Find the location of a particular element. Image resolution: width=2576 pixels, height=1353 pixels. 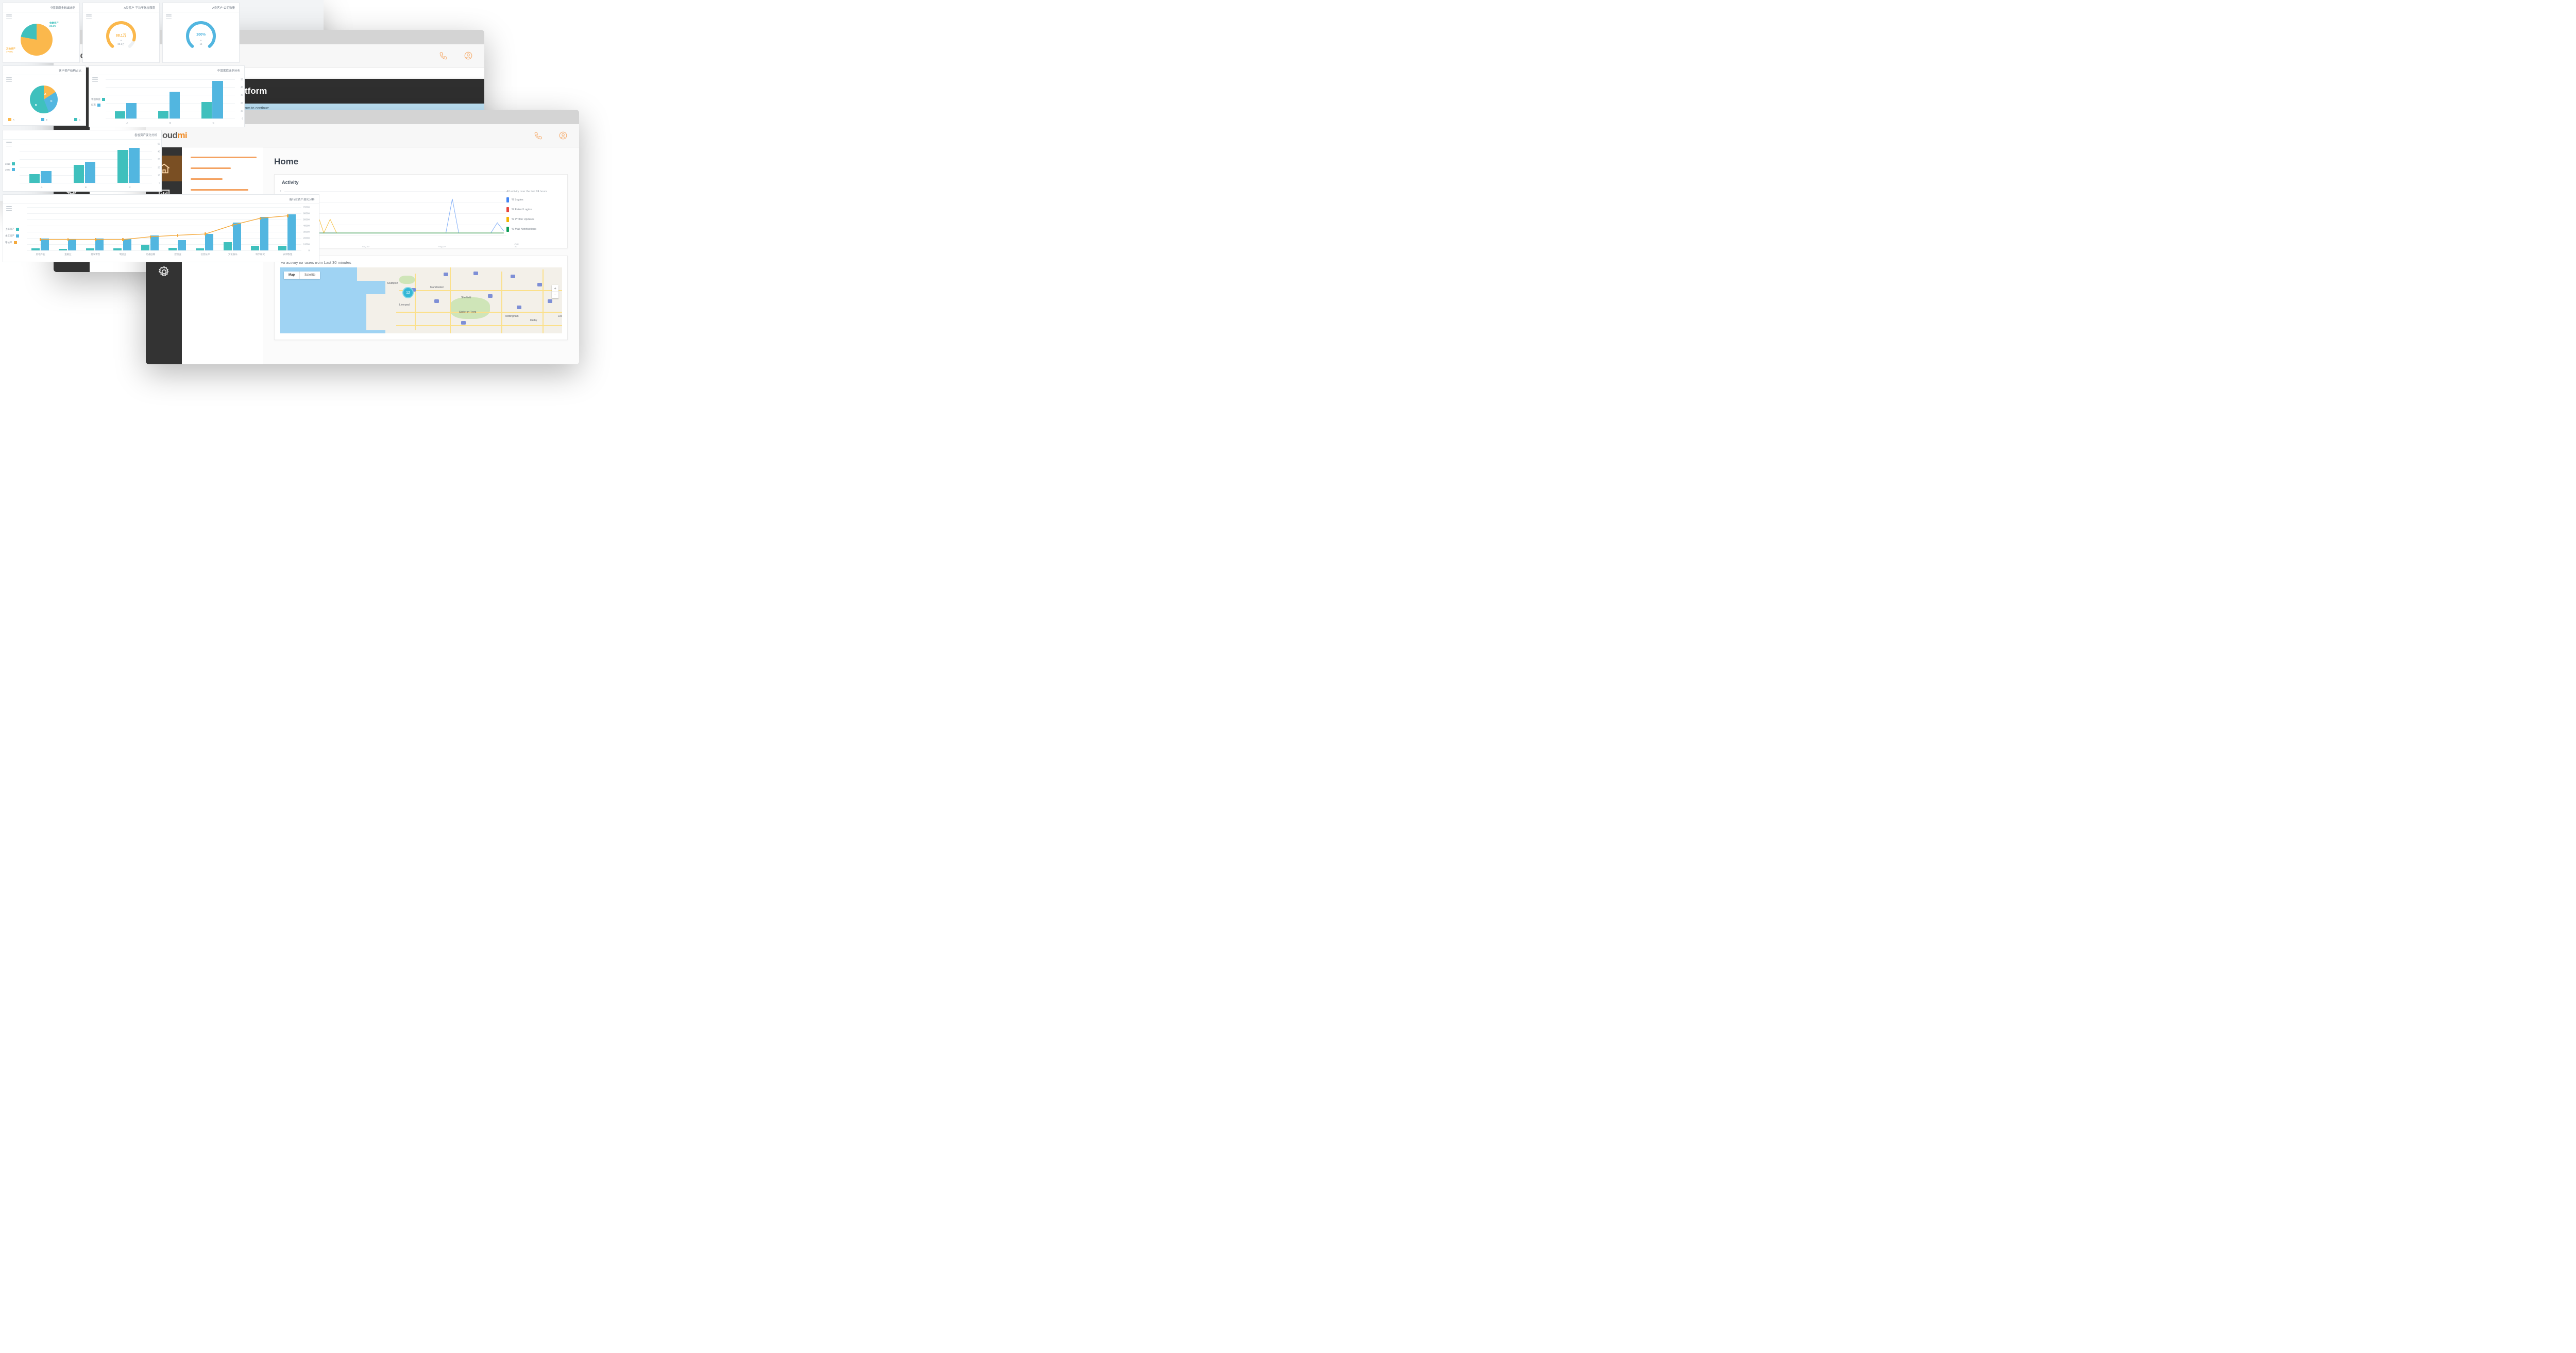

map-cluster-marker: 12 is located at coordinates (408, 292).